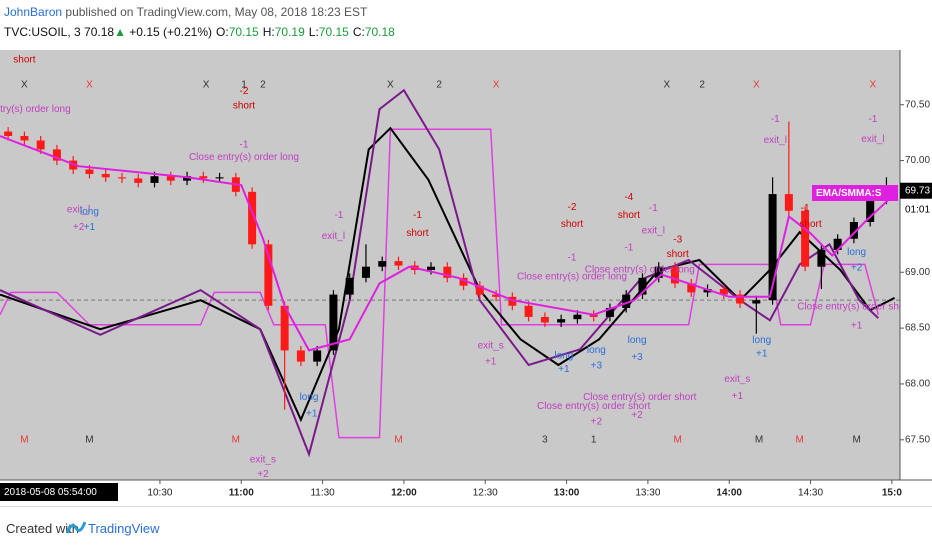  Describe the element at coordinates (594, 406) in the screenshot. I see `annotation: Close entry(s) order short` at that location.